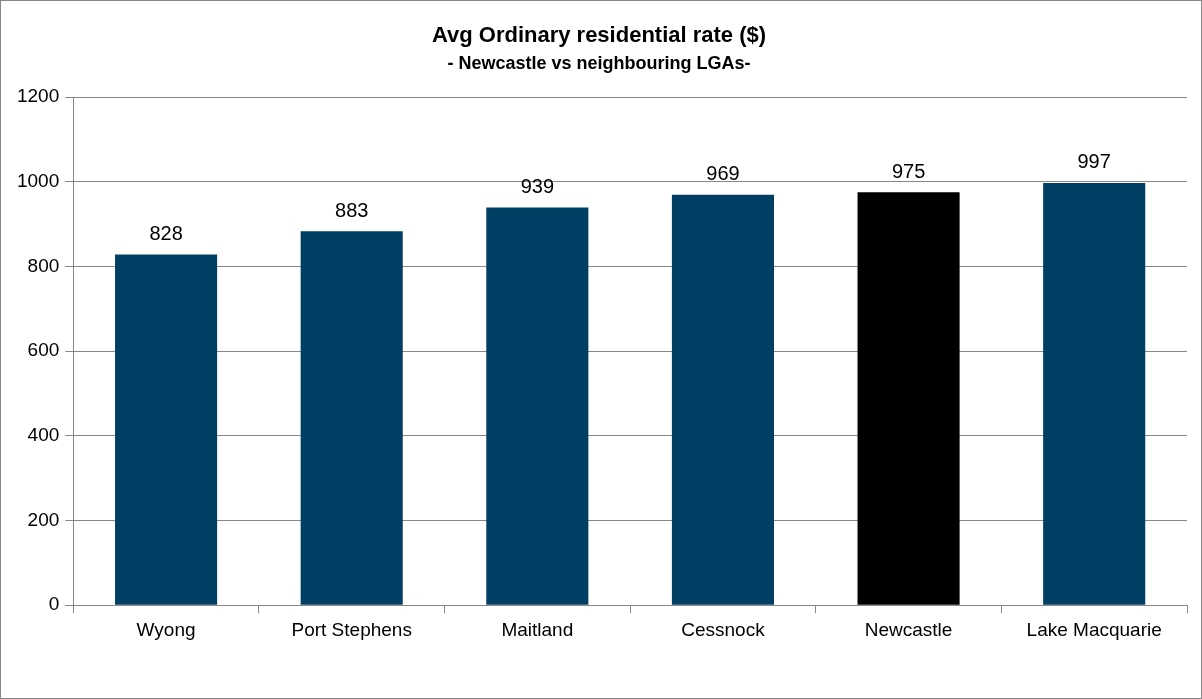  I want to click on y-tick-label: 200, so click(43, 519).